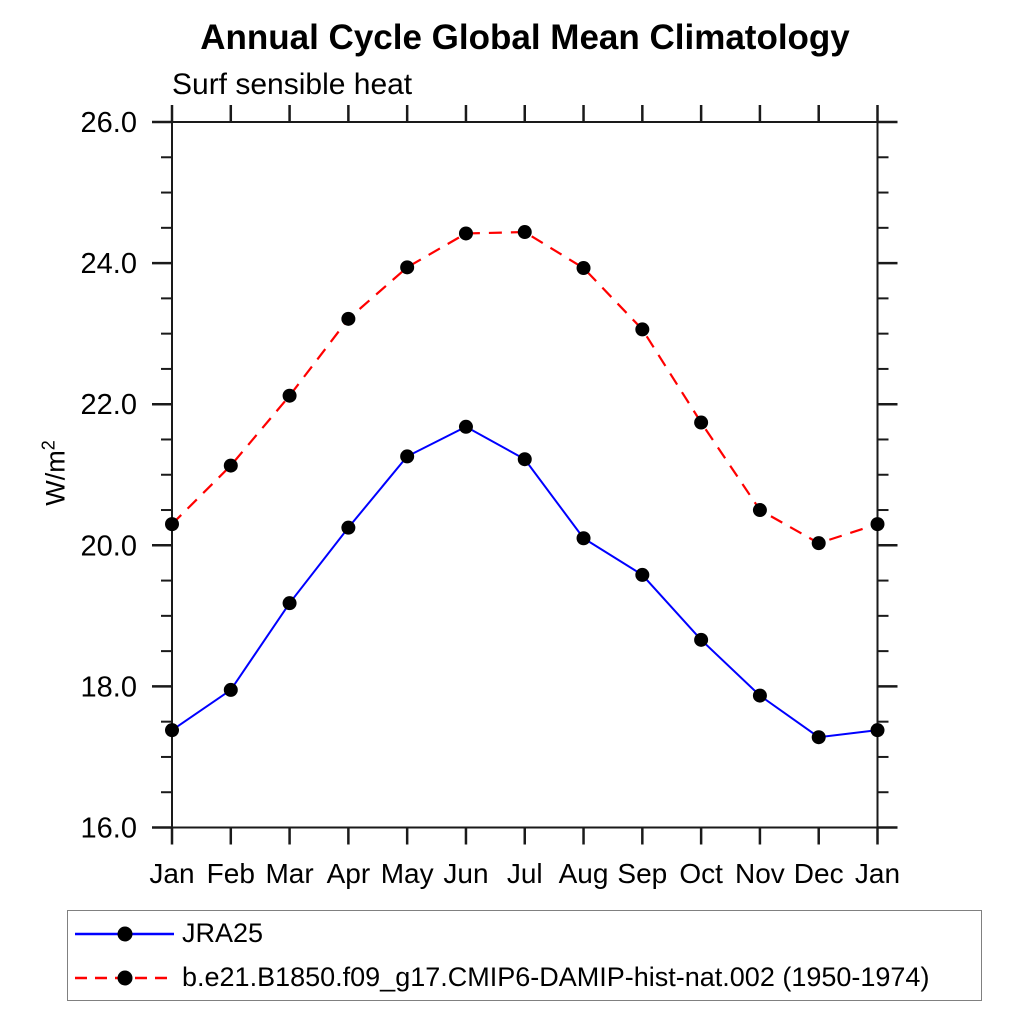  What do you see at coordinates (525, 873) in the screenshot?
I see `x-tick-label: Jul` at bounding box center [525, 873].